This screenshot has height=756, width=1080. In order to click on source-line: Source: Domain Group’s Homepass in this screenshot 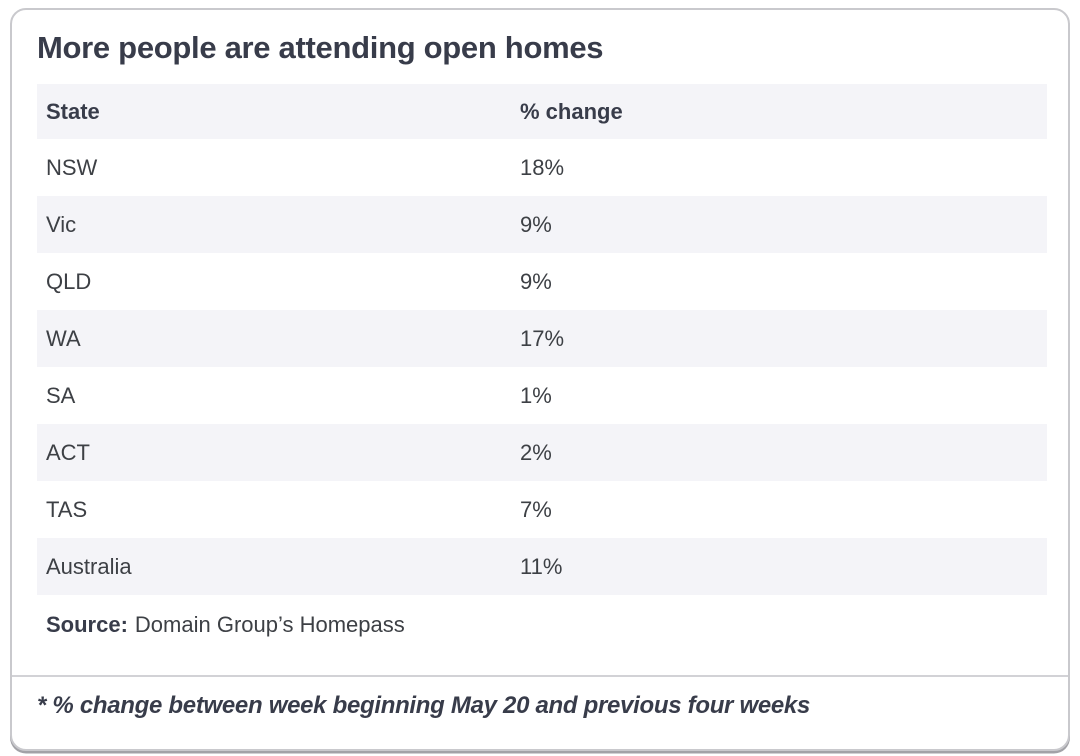, I will do `click(544, 625)`.